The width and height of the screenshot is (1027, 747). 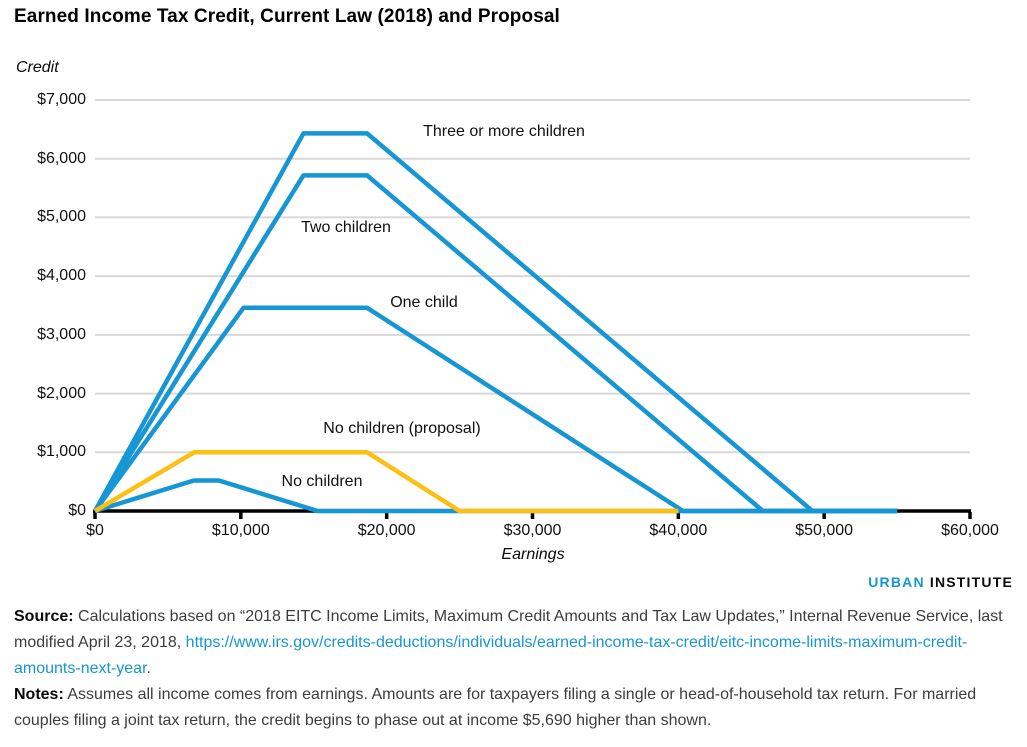 I want to click on series-line-no-children-proposal, so click(x=386, y=482).